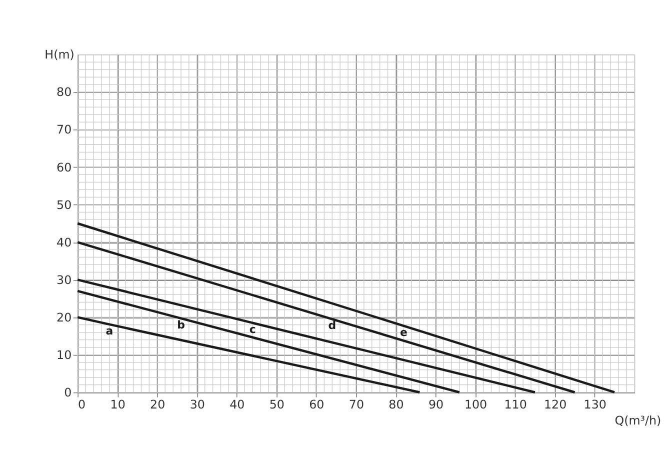 The width and height of the screenshot is (670, 471). I want to click on x-tick-label: 100, so click(476, 404).